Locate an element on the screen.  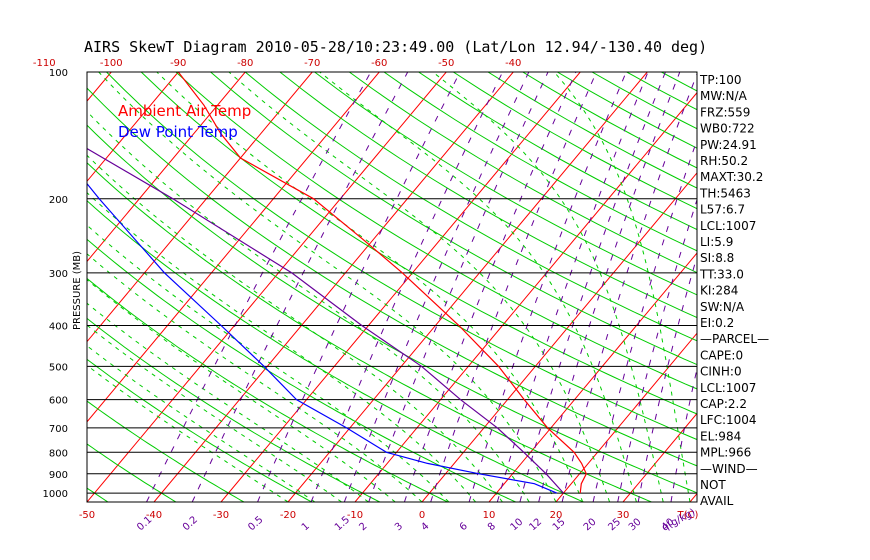
top-temp-tick-label: -110 is located at coordinates (44, 63).